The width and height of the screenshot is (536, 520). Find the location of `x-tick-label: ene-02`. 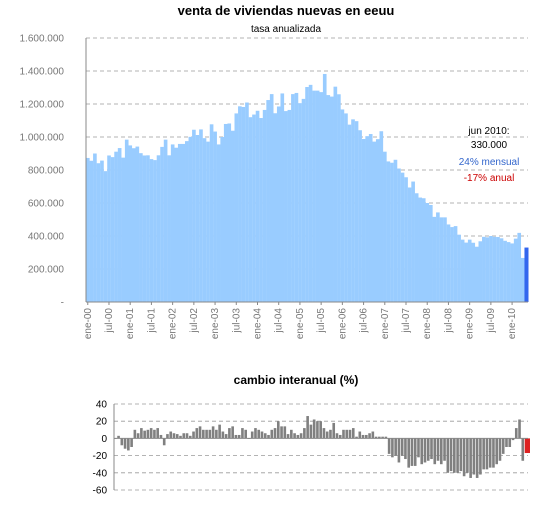

x-tick-label: ene-02 is located at coordinates (173, 324).